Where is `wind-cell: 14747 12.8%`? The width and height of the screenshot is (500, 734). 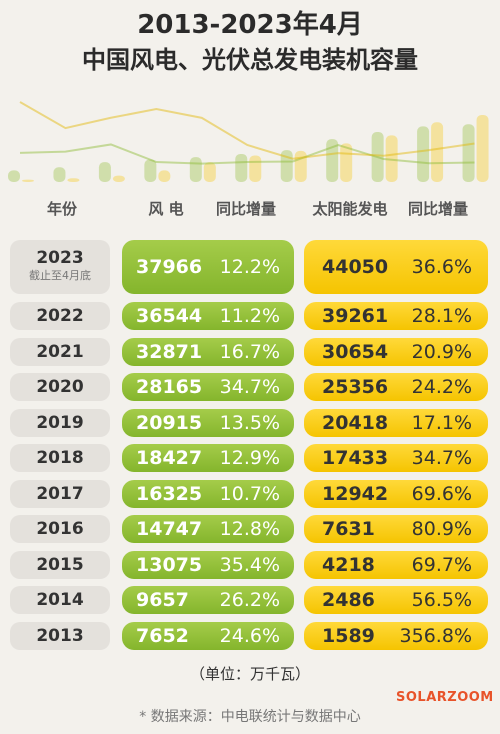
wind-cell: 14747 12.8% is located at coordinates (208, 529).